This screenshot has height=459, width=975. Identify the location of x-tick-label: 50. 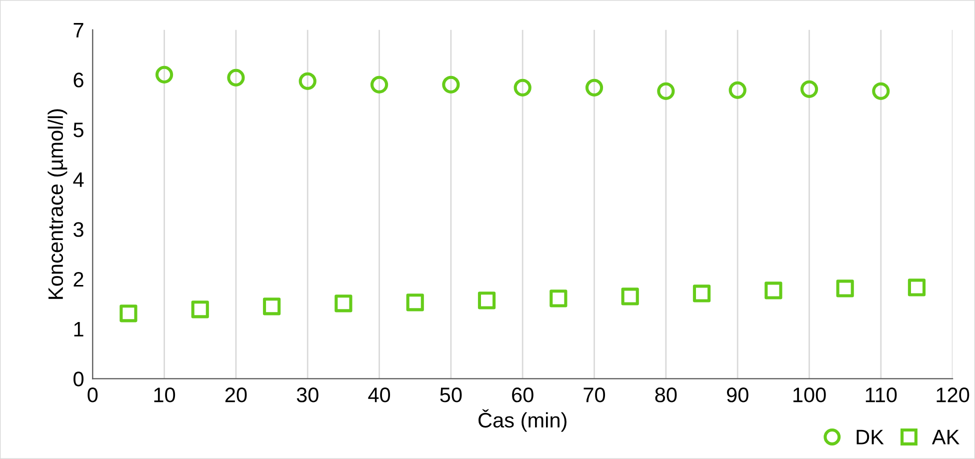
(451, 395).